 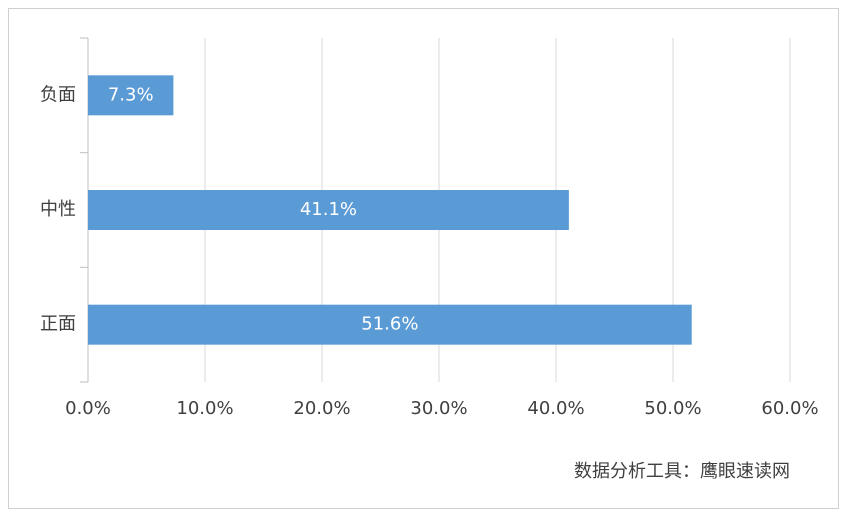 What do you see at coordinates (682, 471) in the screenshot?
I see `source-note: 数据分析工具：鹰眼速读网` at bounding box center [682, 471].